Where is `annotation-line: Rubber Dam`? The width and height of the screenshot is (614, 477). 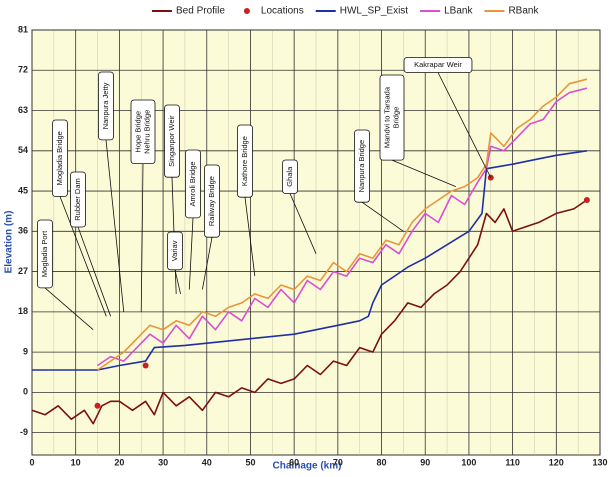
annotation-line: Rubber Dam is located at coordinates (77, 199).